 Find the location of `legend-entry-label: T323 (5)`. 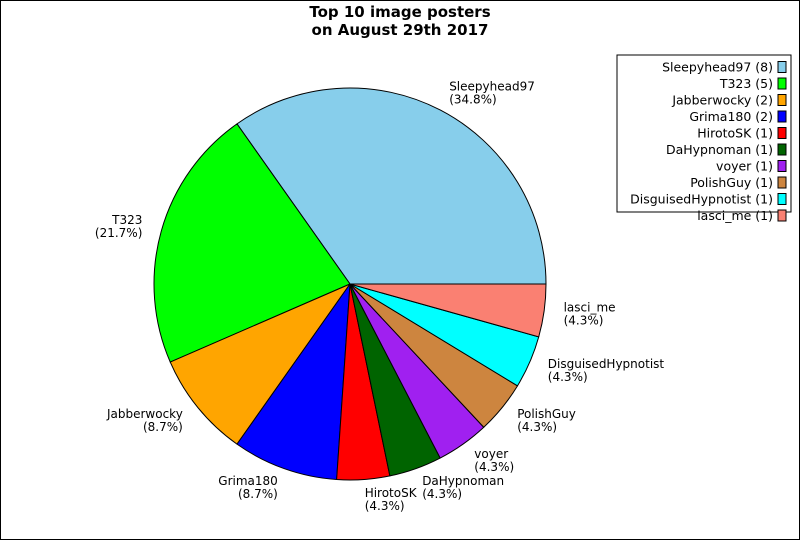

legend-entry-label: T323 (5) is located at coordinates (746, 83).